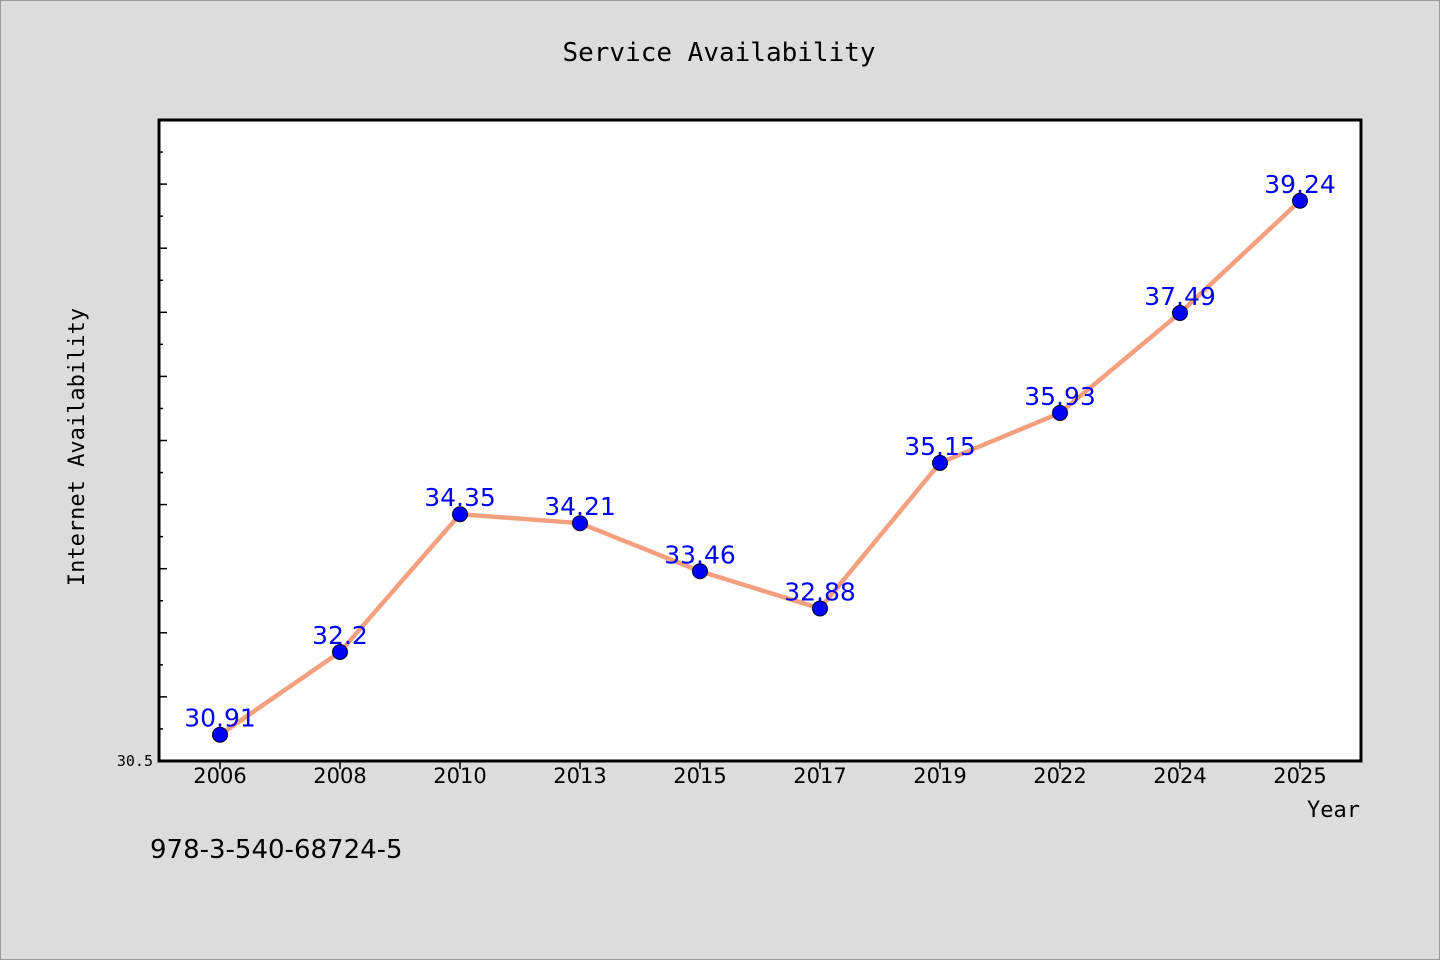 The width and height of the screenshot is (1440, 960). I want to click on x-axis-ticks: 2006 2008 2010 2013 2015 2017 2019 2022 2024 2025, so click(760, 774).